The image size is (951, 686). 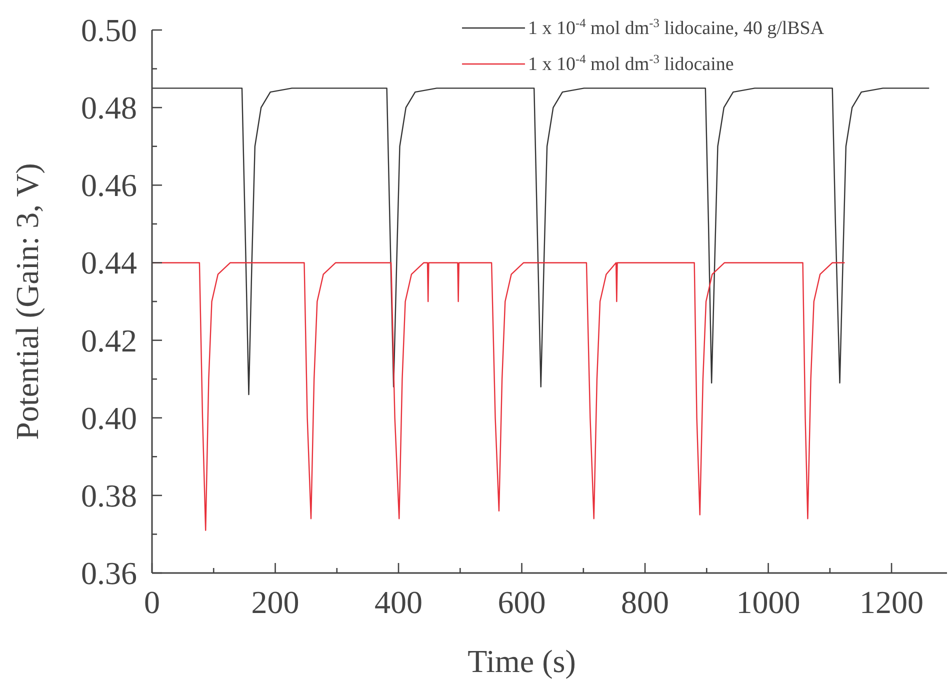 What do you see at coordinates (109, 262) in the screenshot?
I see `y-tick-label: 0.44` at bounding box center [109, 262].